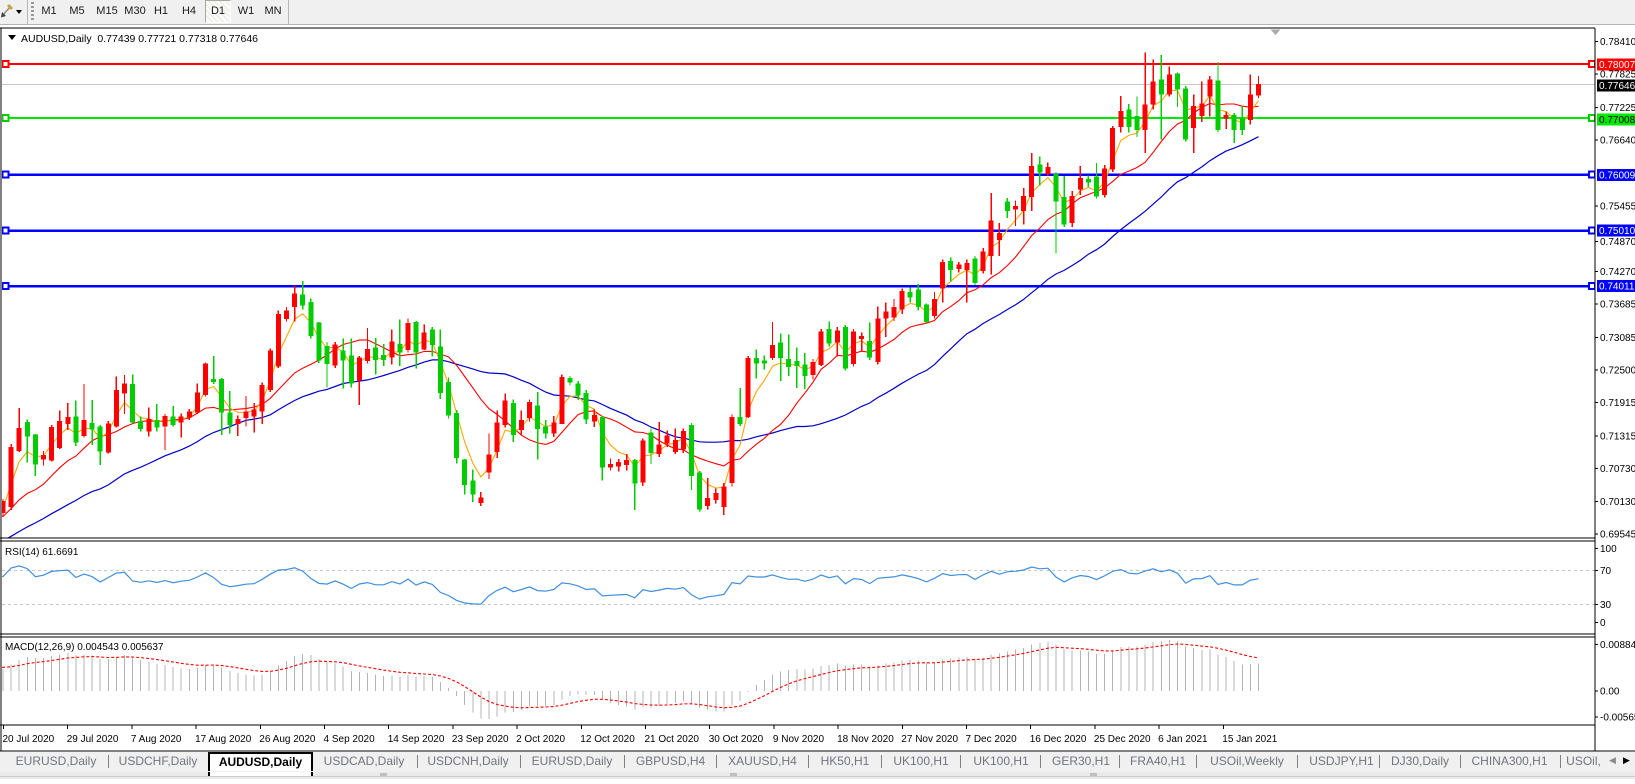  What do you see at coordinates (1617, 86) in the screenshot?
I see `svg-text: 0.77646` at bounding box center [1617, 86].